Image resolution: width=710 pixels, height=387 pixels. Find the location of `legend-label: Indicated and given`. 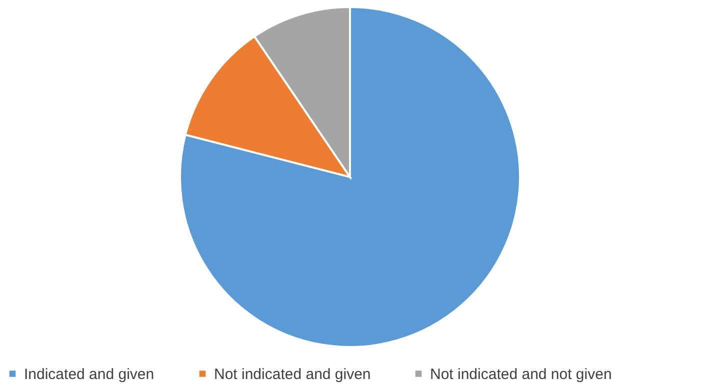

legend-label: Indicated and given is located at coordinates (89, 374).